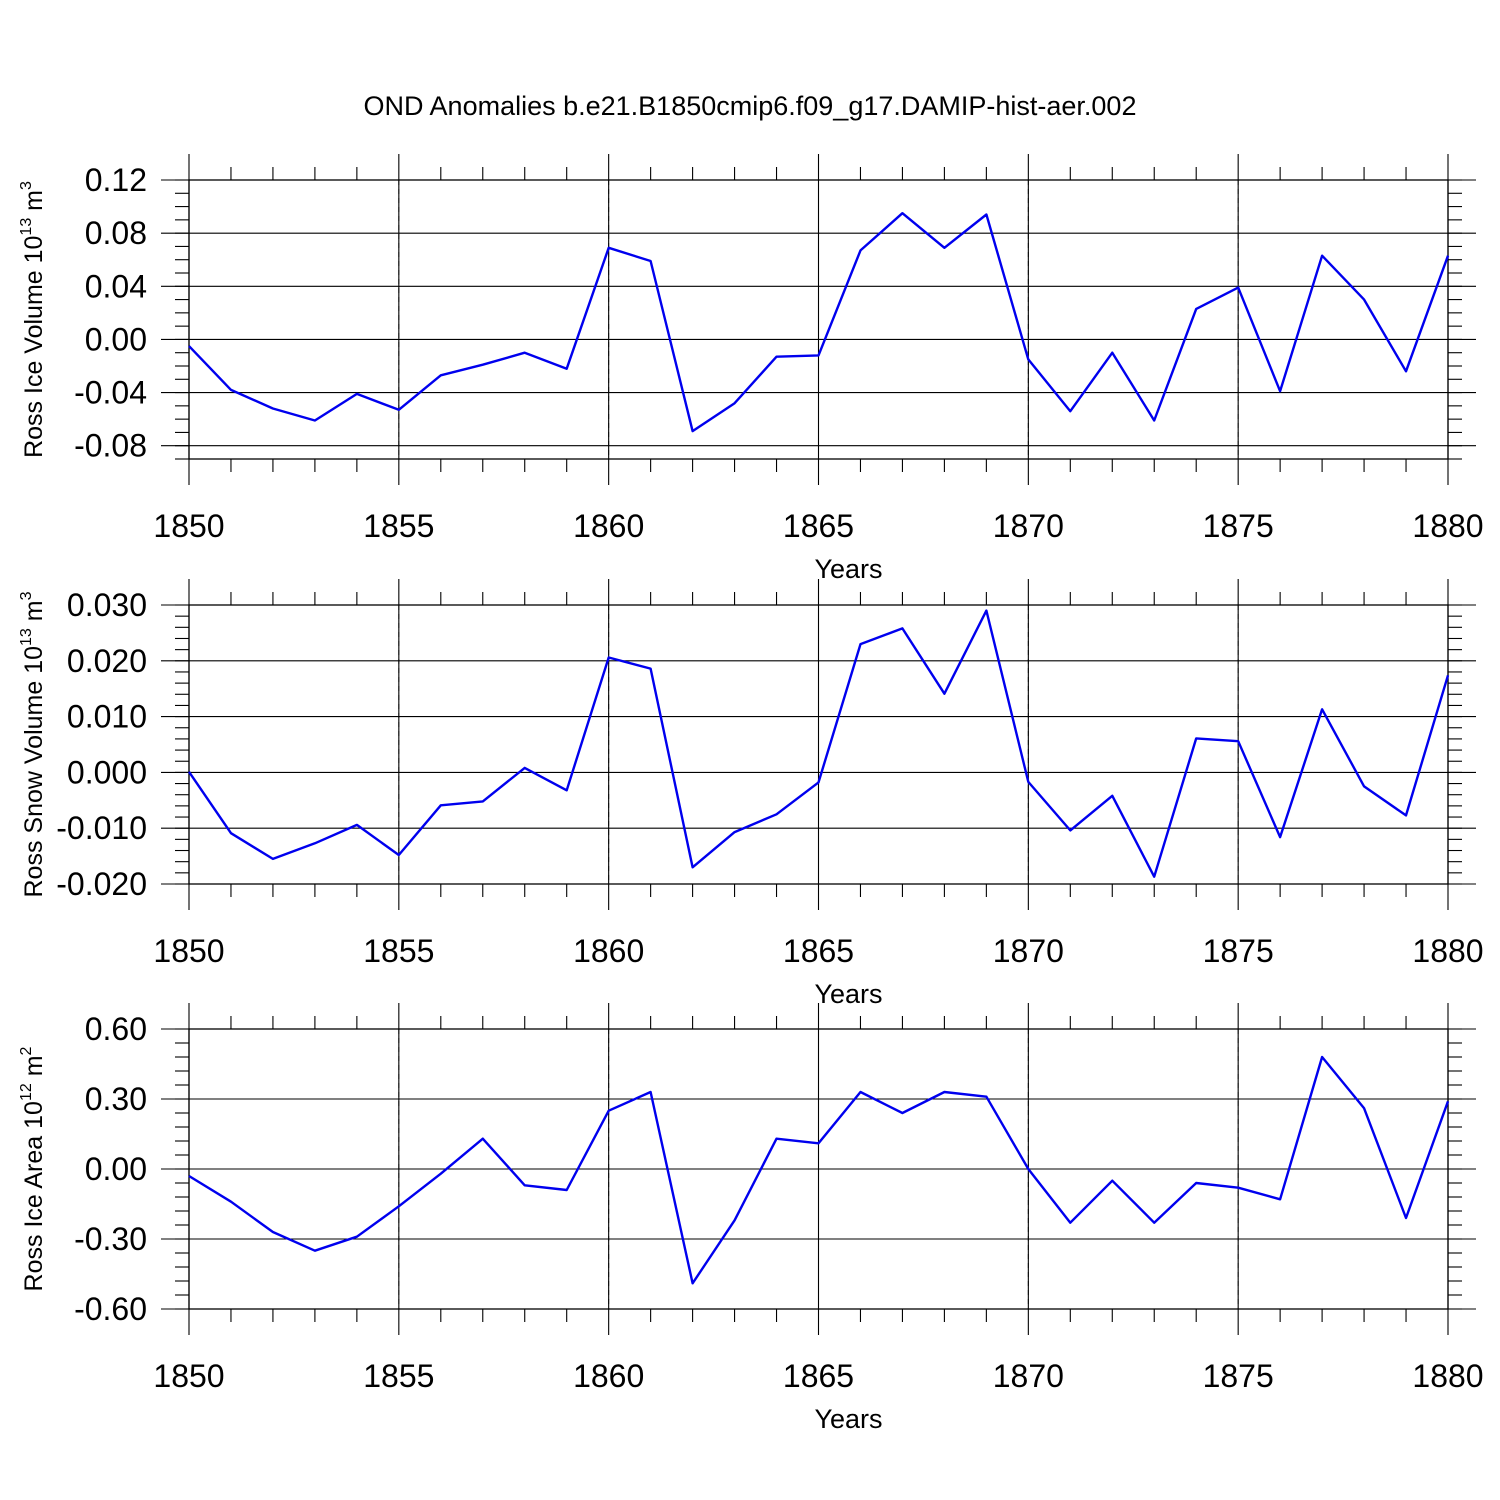 The image size is (1500, 1500). I want to click on y-tick-label: 0.60, so click(116, 1029).